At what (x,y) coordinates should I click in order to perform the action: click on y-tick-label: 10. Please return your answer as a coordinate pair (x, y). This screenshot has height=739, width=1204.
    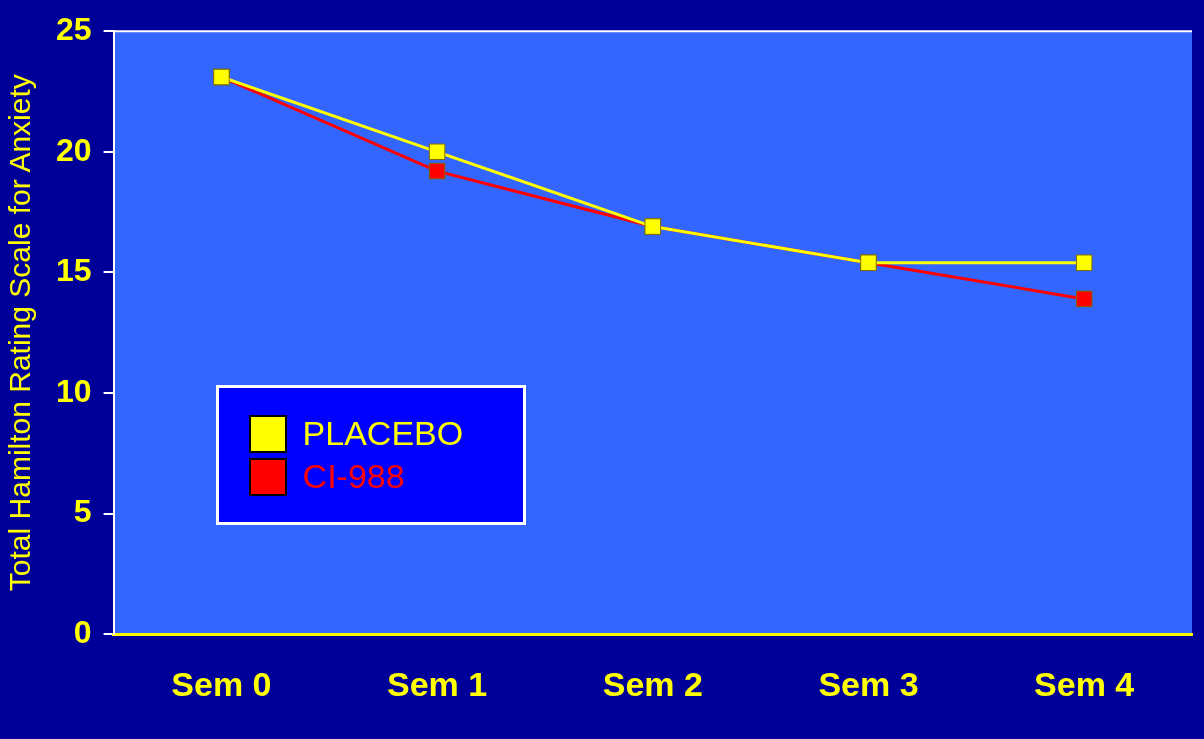
    Looking at the image, I should click on (74, 390).